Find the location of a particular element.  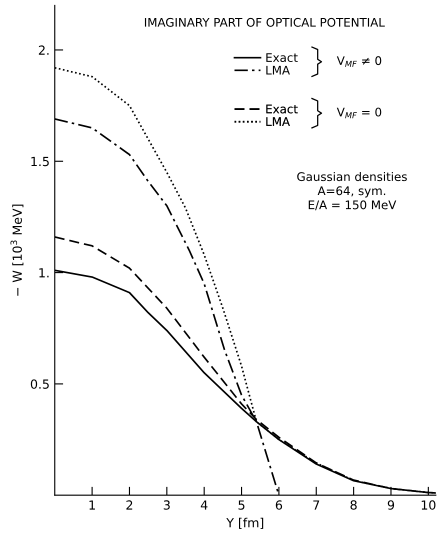

x-tick-label: 2 is located at coordinates (129, 505).